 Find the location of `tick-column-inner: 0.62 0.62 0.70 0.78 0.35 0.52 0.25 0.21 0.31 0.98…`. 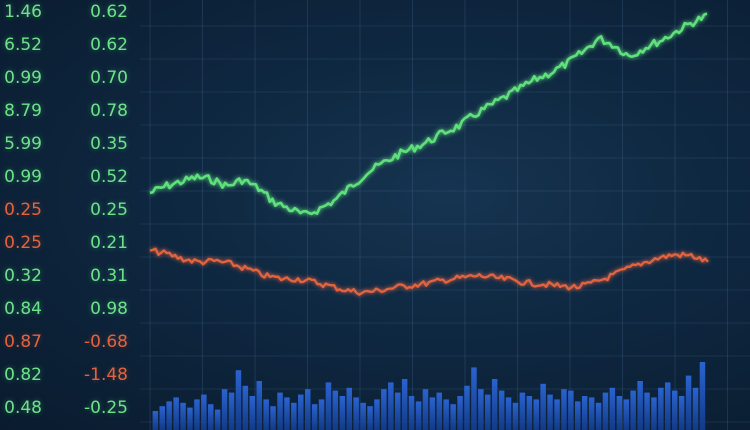

tick-column-inner: 0.62 0.62 0.70 0.78 0.35 0.52 0.25 0.21 0.31 0.98… is located at coordinates (100, 215).